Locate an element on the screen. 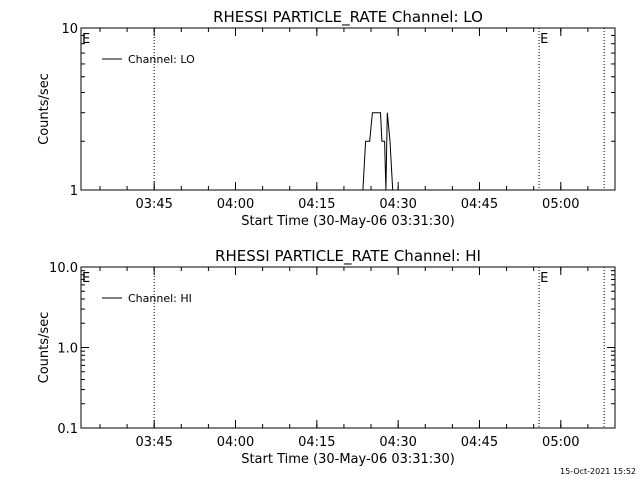 This screenshot has height=480, width=640. chart-title: RHESSI PARTICLE_RATE Channel: LO is located at coordinates (348, 17).